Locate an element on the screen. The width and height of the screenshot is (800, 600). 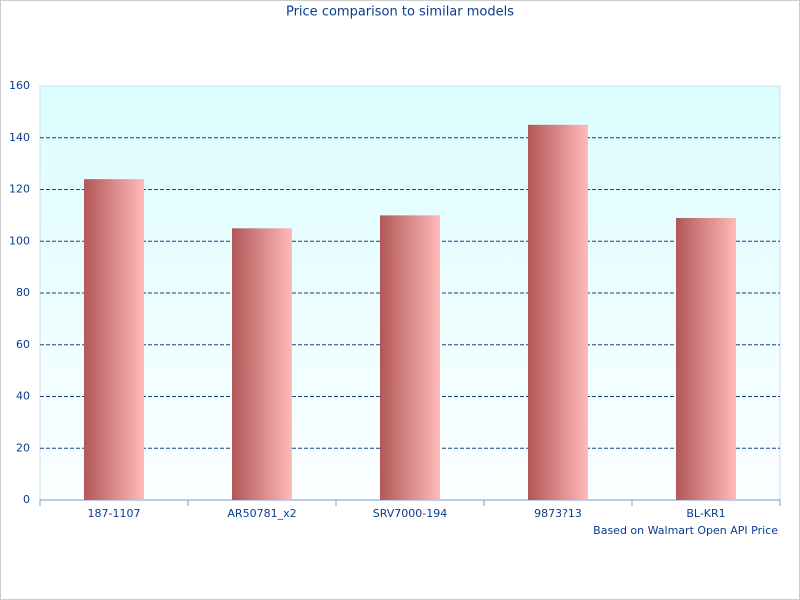
chart-title: Price comparison to similar models is located at coordinates (400, 12).